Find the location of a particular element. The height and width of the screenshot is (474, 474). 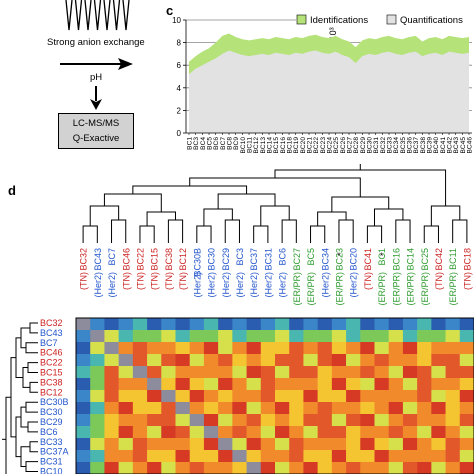

chart-x-tick-label: BC29 is located at coordinates (363, 145).